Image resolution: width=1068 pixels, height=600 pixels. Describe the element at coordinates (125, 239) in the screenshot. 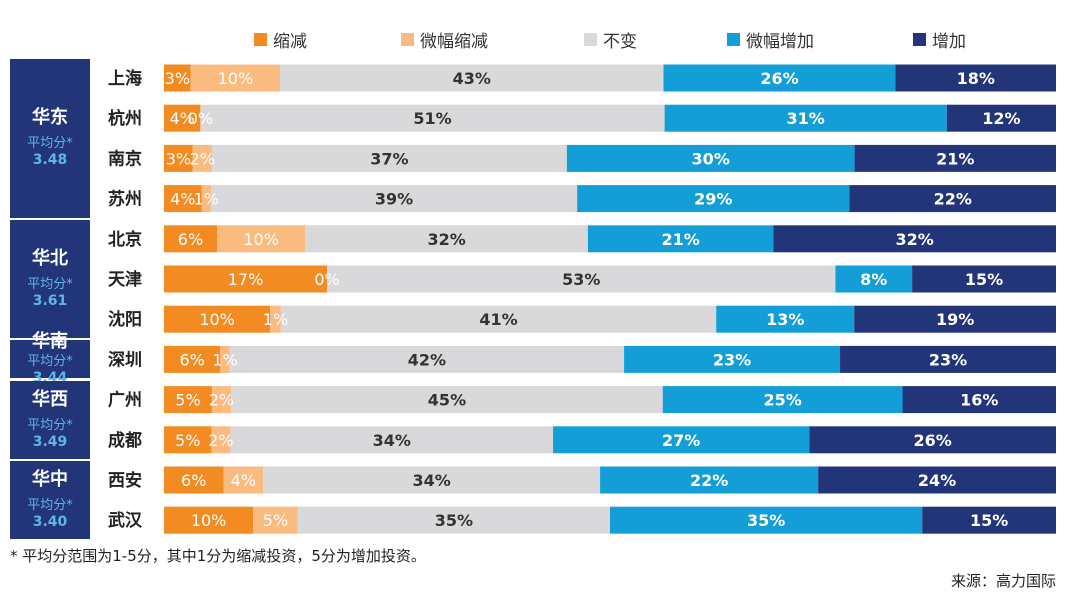

I see `category-label: 北京` at that location.